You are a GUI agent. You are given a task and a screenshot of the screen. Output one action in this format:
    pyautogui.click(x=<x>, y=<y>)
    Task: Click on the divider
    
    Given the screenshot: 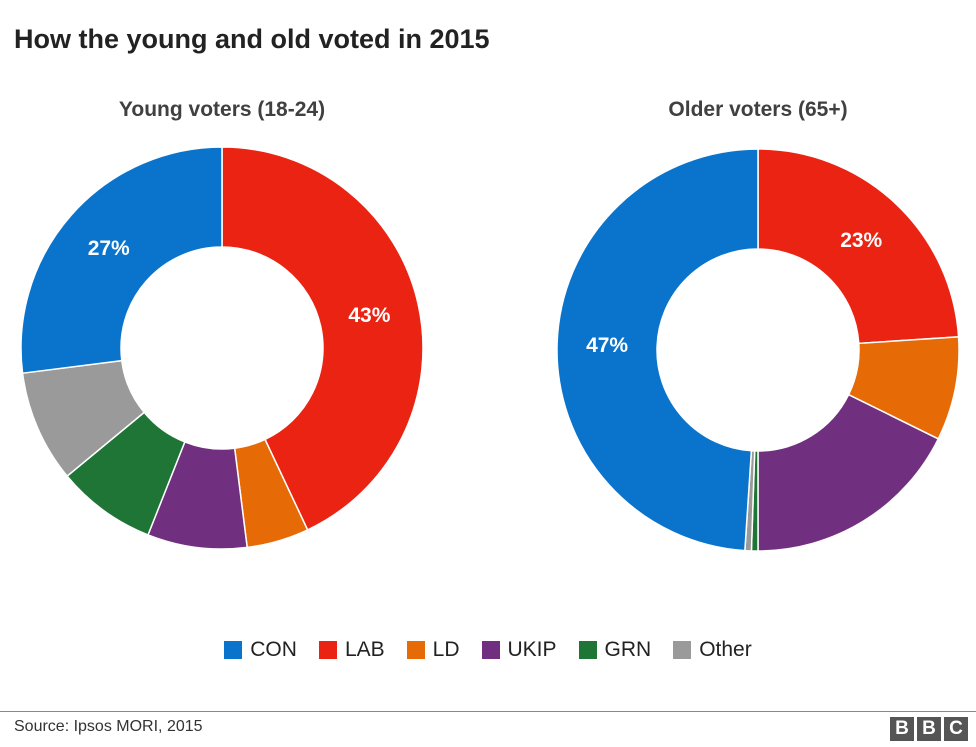 What is the action you would take?
    pyautogui.click(x=488, y=711)
    